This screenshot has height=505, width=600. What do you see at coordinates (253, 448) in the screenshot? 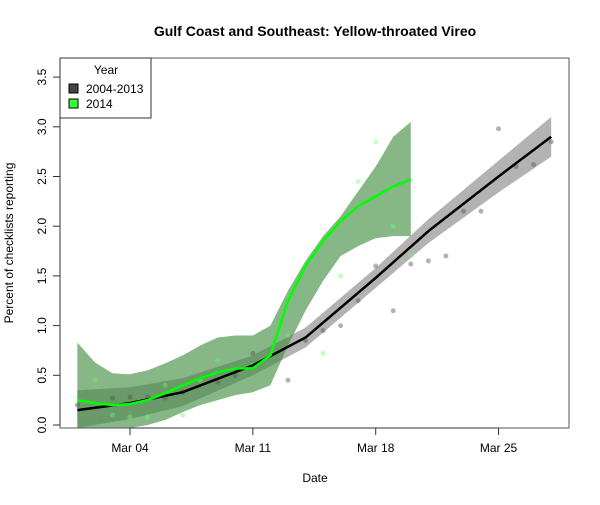
I see `x-tick-label: Mar 11` at bounding box center [253, 448].